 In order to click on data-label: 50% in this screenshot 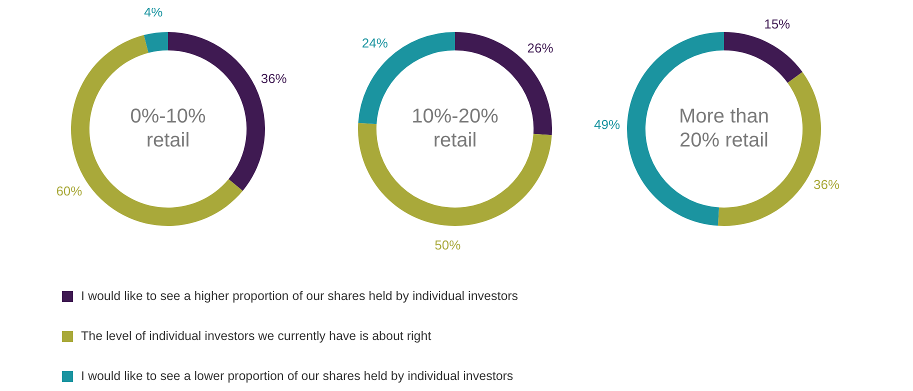, I will do `click(448, 244)`.